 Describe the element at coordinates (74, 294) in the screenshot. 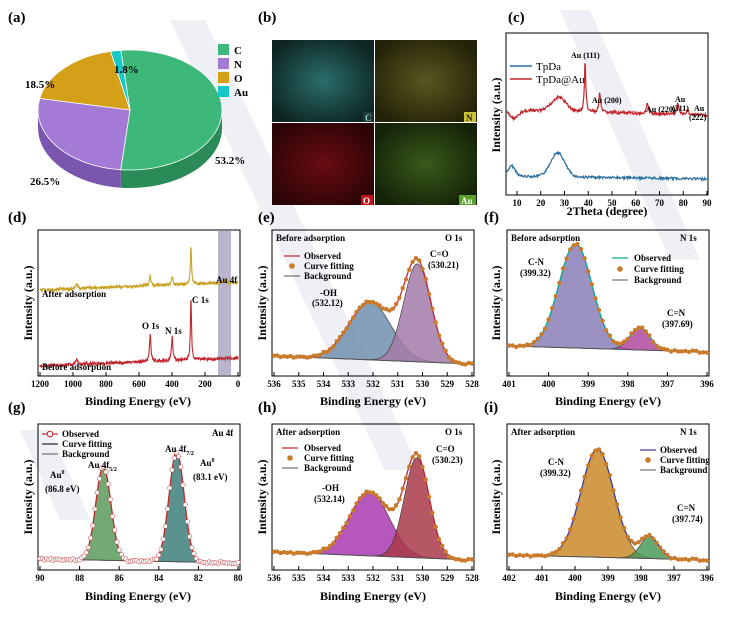

I see `label-after: After adsorption` at that location.